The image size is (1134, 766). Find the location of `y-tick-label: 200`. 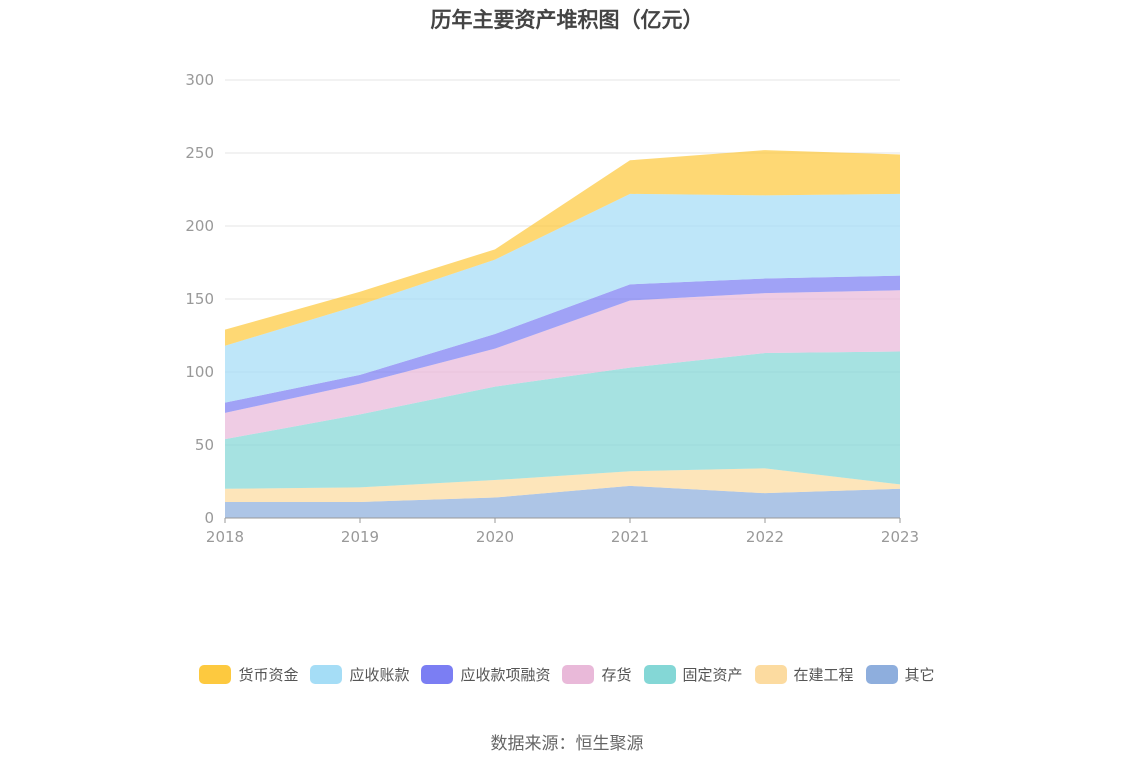

y-tick-label: 200 is located at coordinates (199, 226).